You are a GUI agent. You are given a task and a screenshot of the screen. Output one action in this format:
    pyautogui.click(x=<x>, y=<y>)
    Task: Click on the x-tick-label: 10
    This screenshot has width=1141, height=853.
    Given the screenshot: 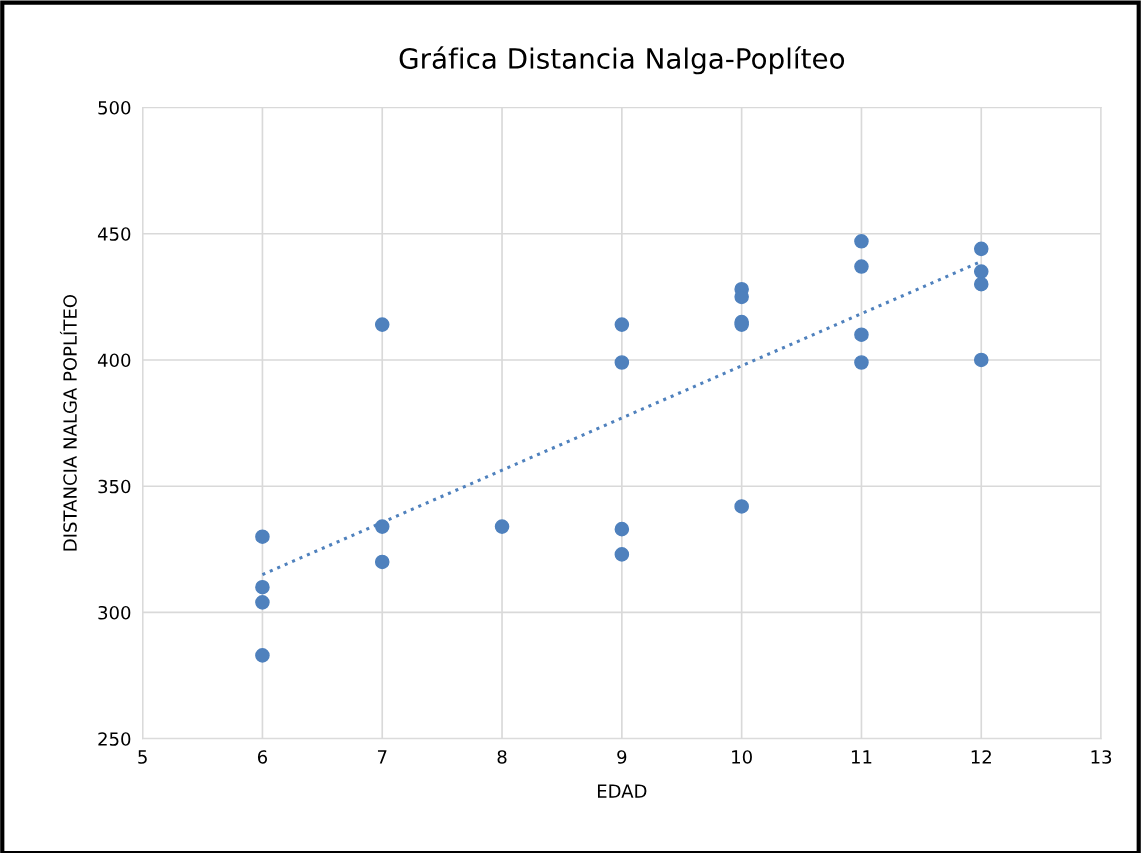 What is the action you would take?
    pyautogui.click(x=742, y=757)
    